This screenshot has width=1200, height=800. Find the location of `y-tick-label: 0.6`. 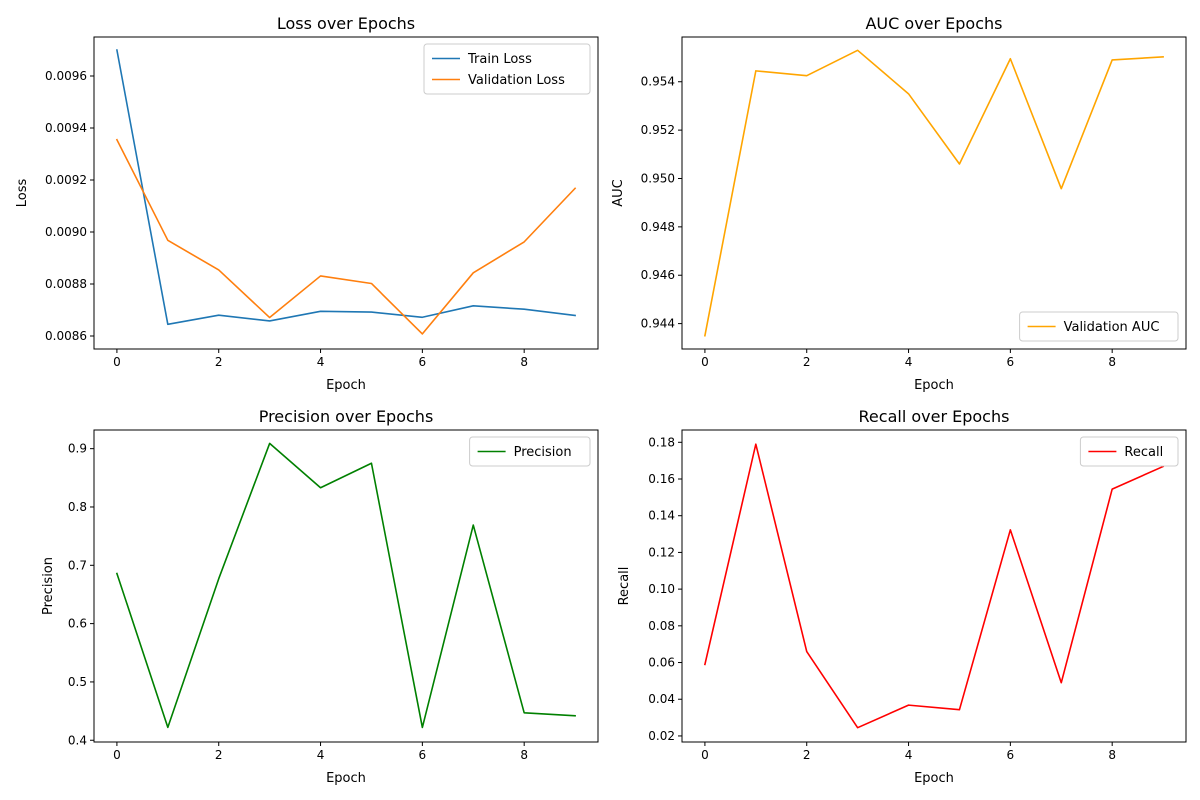

y-tick-label: 0.6 is located at coordinates (77, 624).